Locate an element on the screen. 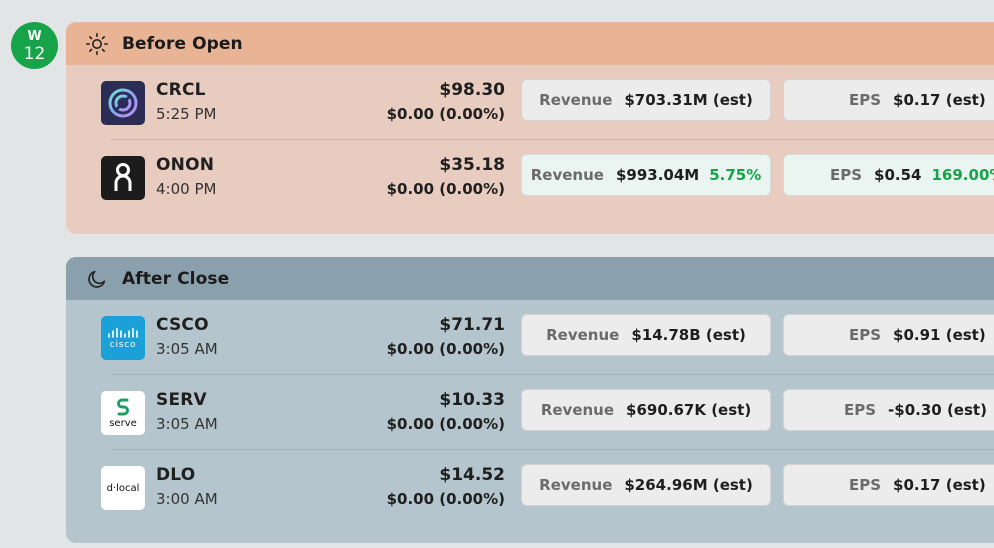 The image size is (994, 548). revenue-pill: Revenue $14.78B (est) is located at coordinates (646, 335).